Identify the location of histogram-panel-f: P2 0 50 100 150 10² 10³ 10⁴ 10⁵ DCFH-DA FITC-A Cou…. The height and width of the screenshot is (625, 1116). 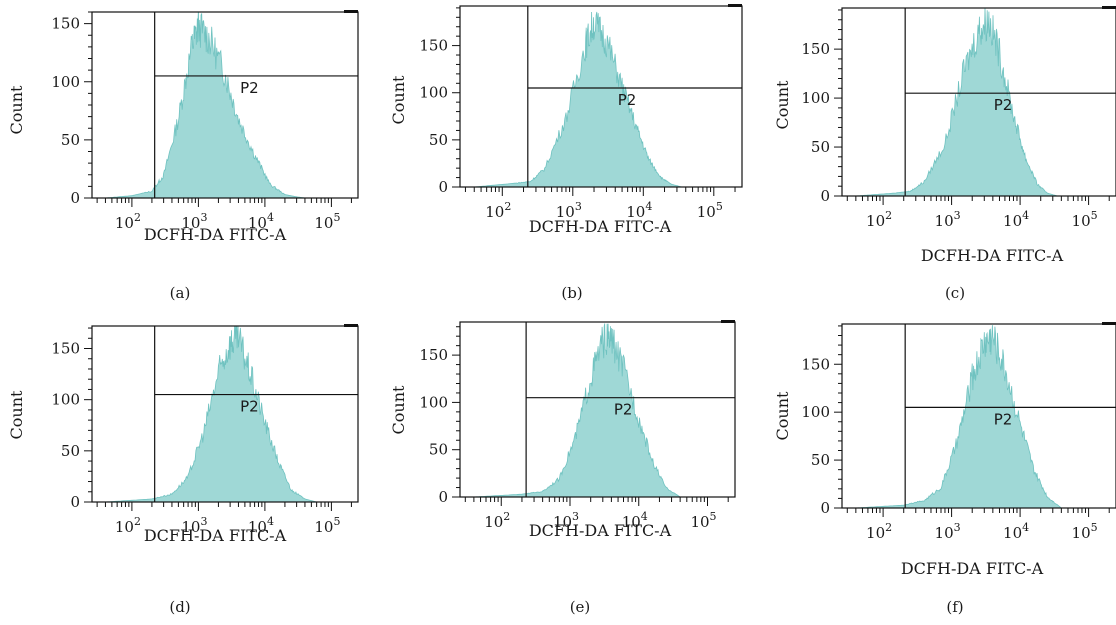
(944, 469).